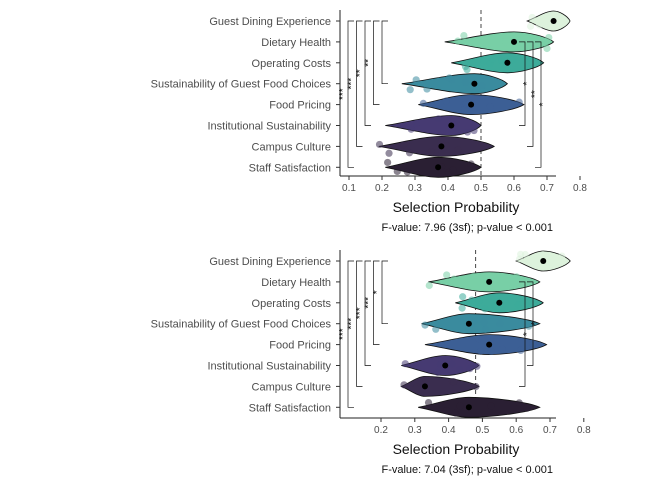  What do you see at coordinates (270, 262) in the screenshot?
I see `category-label: Guest Dining Experience` at bounding box center [270, 262].